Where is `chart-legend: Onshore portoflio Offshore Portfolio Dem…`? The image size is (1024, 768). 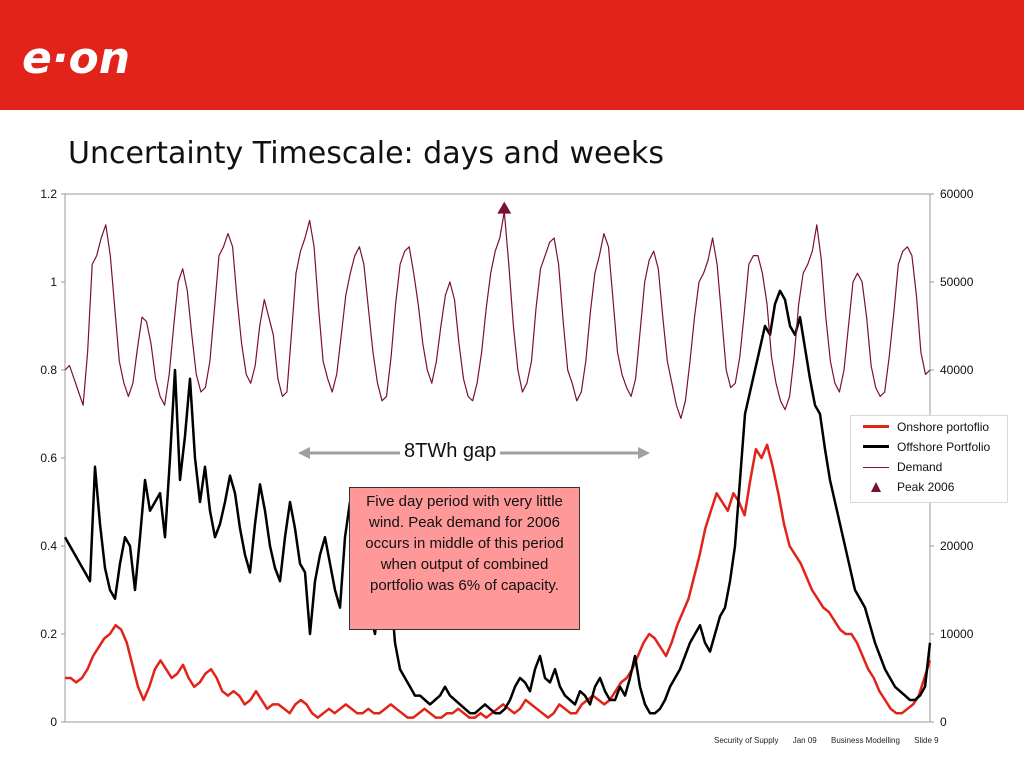 chart-legend: Onshore portoflio Offshore Portfolio Dem… is located at coordinates (929, 459).